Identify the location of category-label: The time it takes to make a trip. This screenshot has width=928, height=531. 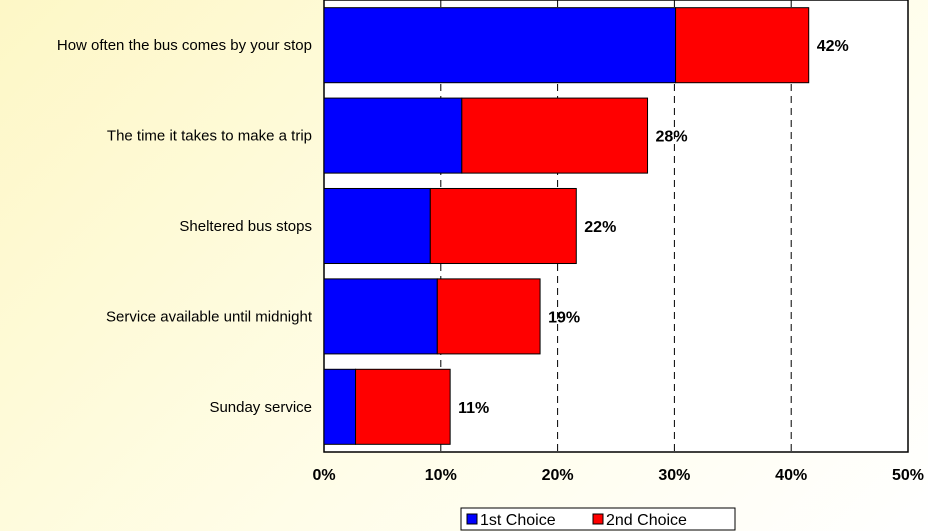
(209, 136).